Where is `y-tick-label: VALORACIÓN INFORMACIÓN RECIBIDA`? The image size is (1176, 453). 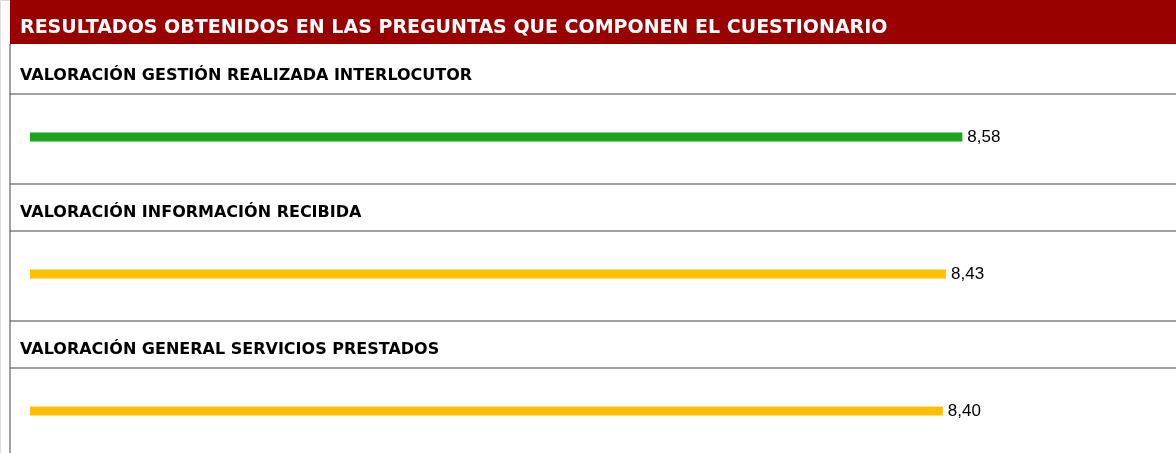 y-tick-label: VALORACIÓN INFORMACIÓN RECIBIDA is located at coordinates (191, 211).